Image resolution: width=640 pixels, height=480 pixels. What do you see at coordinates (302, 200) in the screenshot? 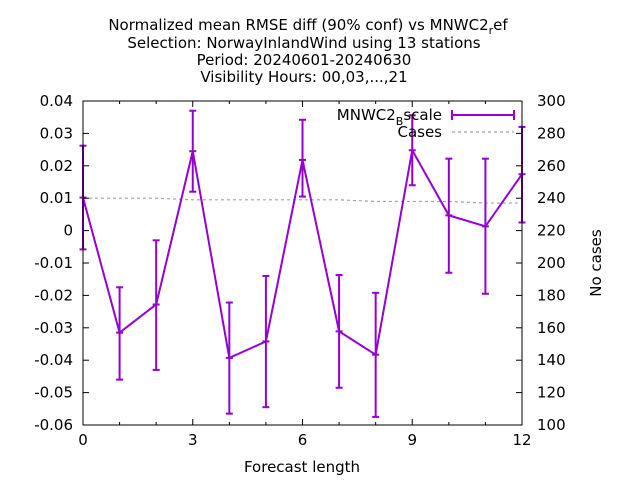
I see `series-line-cases` at bounding box center [302, 200].